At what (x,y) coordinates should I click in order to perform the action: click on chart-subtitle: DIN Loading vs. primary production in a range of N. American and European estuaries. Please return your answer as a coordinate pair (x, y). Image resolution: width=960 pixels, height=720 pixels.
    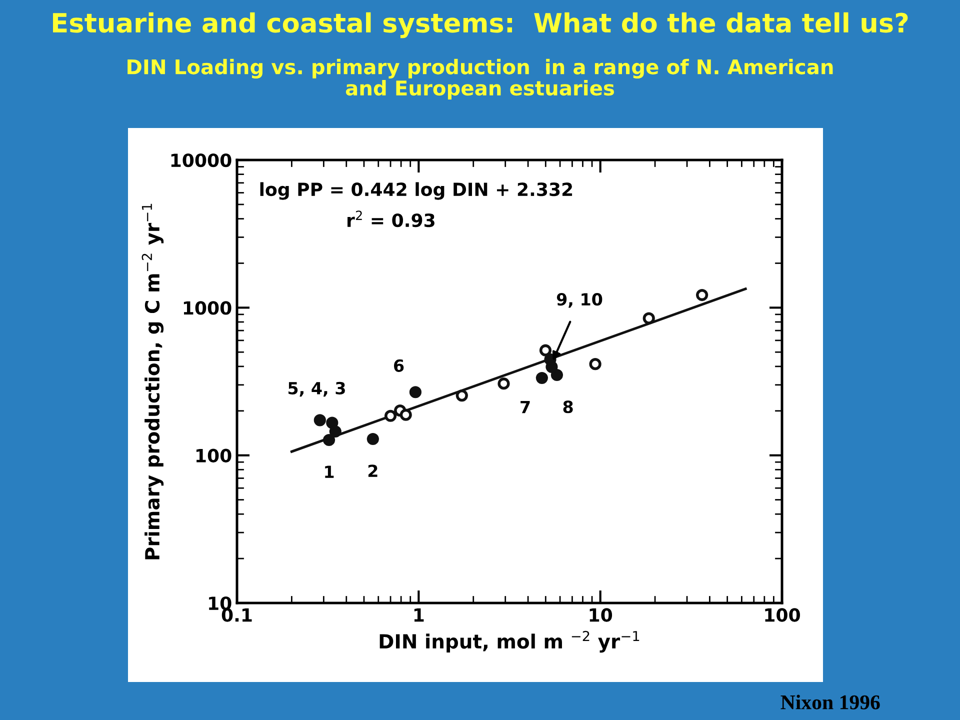
    Looking at the image, I should click on (480, 79).